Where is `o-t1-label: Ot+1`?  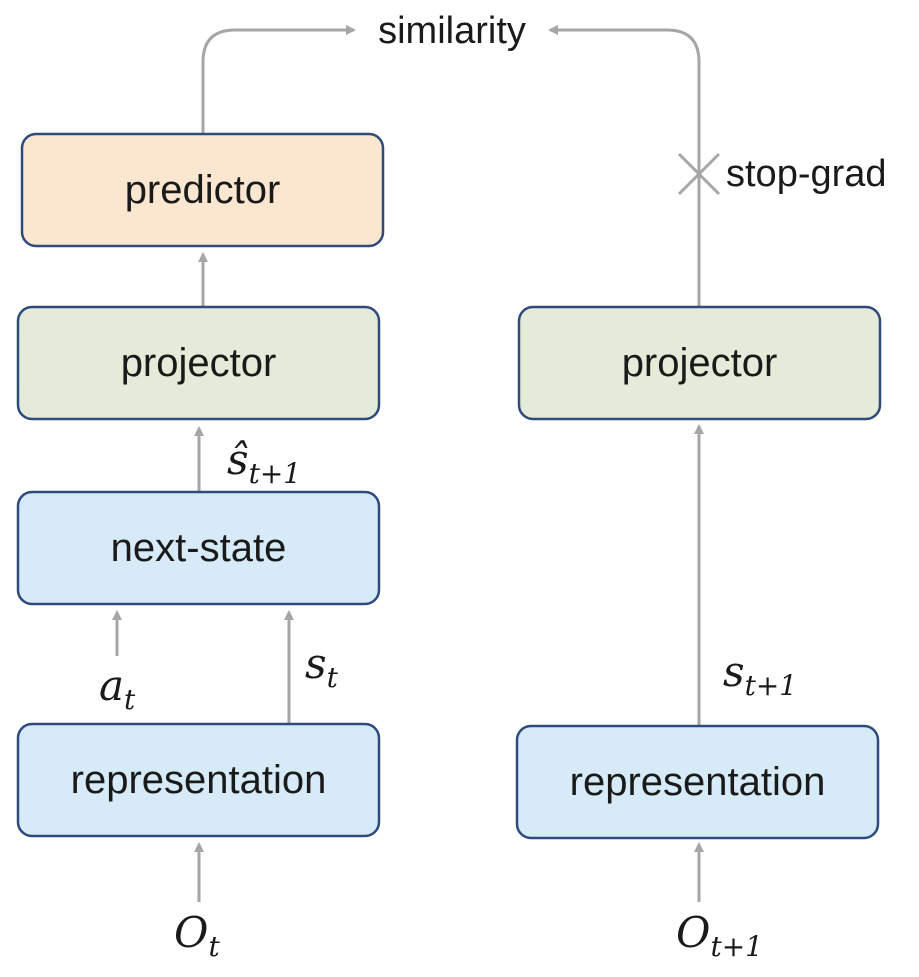
o-t1-label: Ot+1 is located at coordinates (719, 935).